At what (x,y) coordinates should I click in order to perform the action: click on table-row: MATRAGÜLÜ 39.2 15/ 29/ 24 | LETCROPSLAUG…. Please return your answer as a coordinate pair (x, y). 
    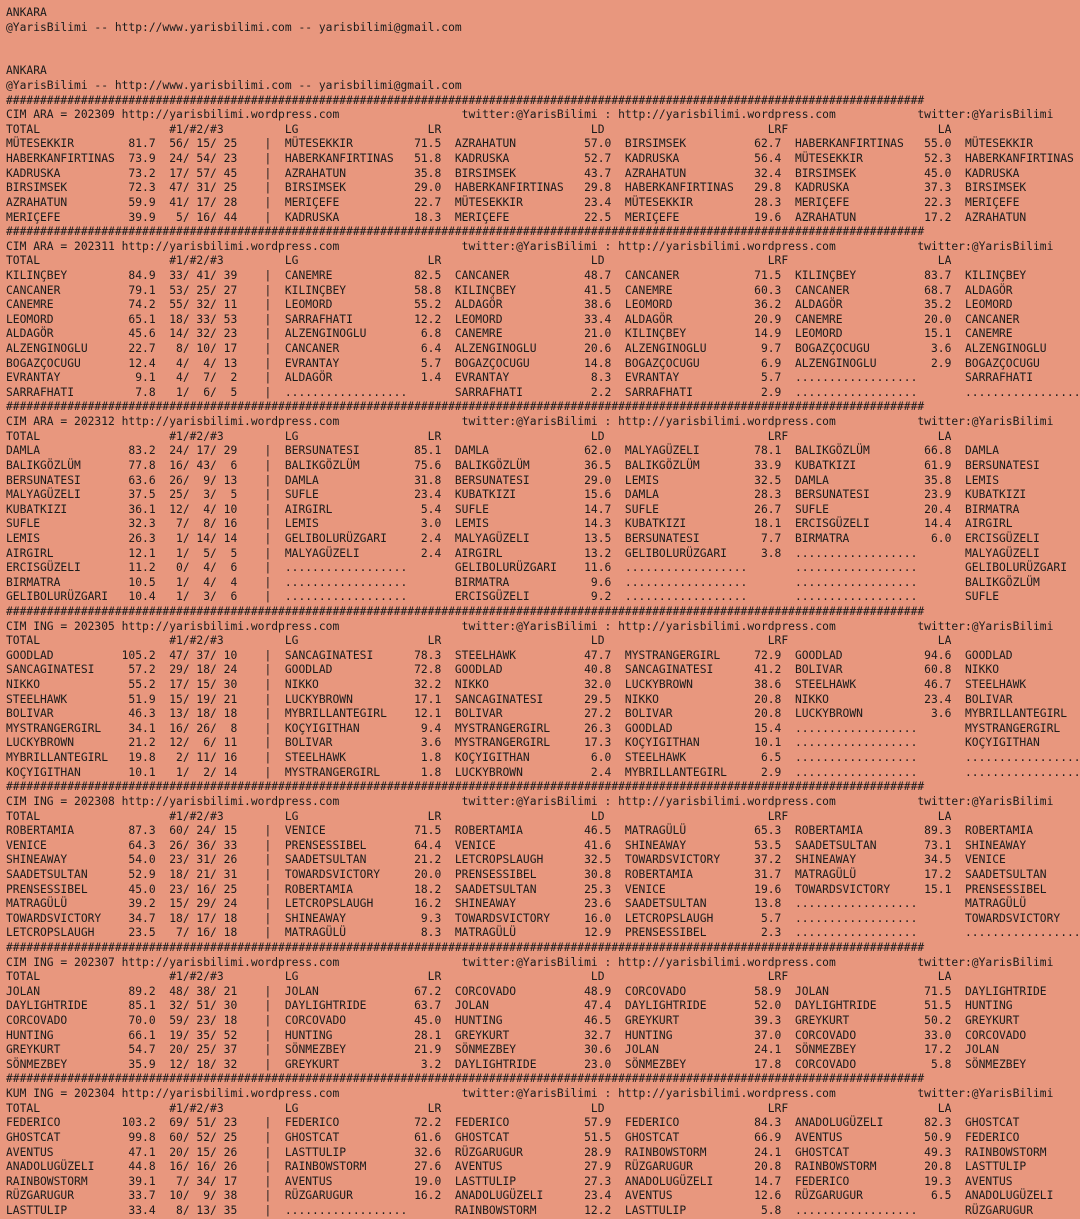
    Looking at the image, I should click on (543, 904).